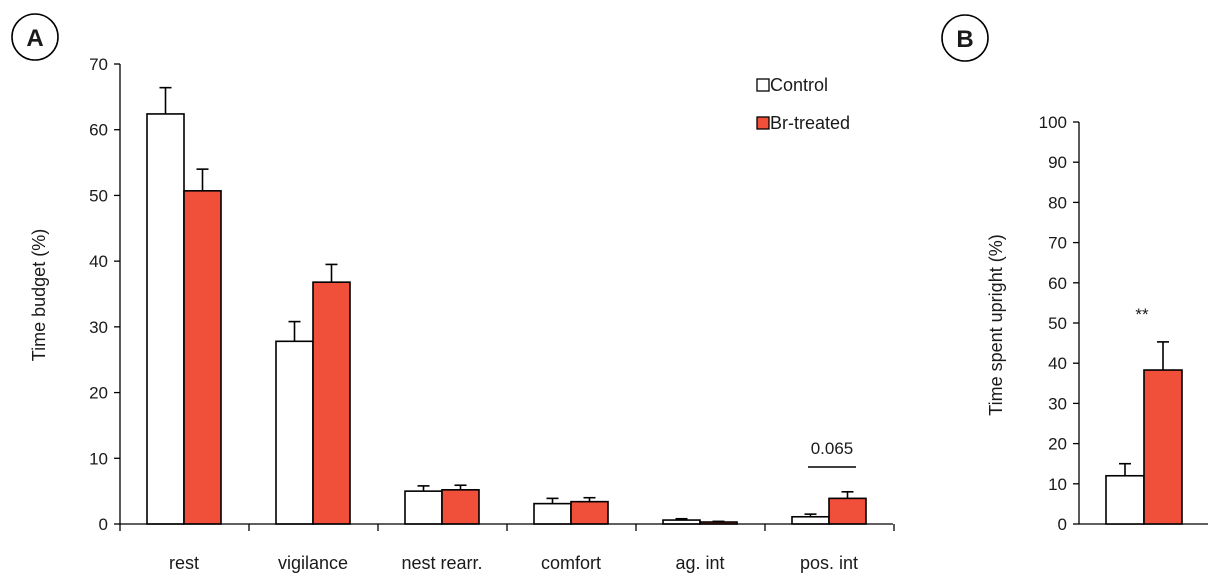 This screenshot has height=577, width=1208. I want to click on panel-b-y-tick-label: 40, so click(1057, 363).